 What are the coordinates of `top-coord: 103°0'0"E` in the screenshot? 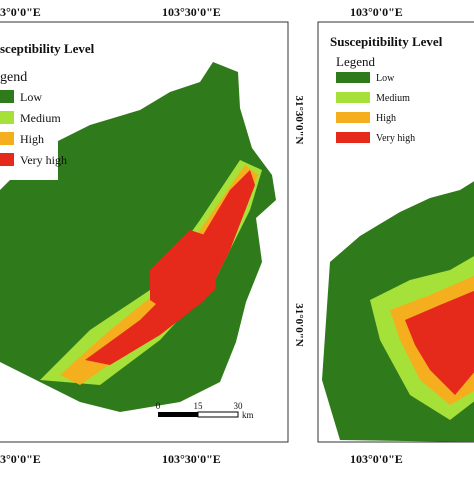 It's located at (376, 12).